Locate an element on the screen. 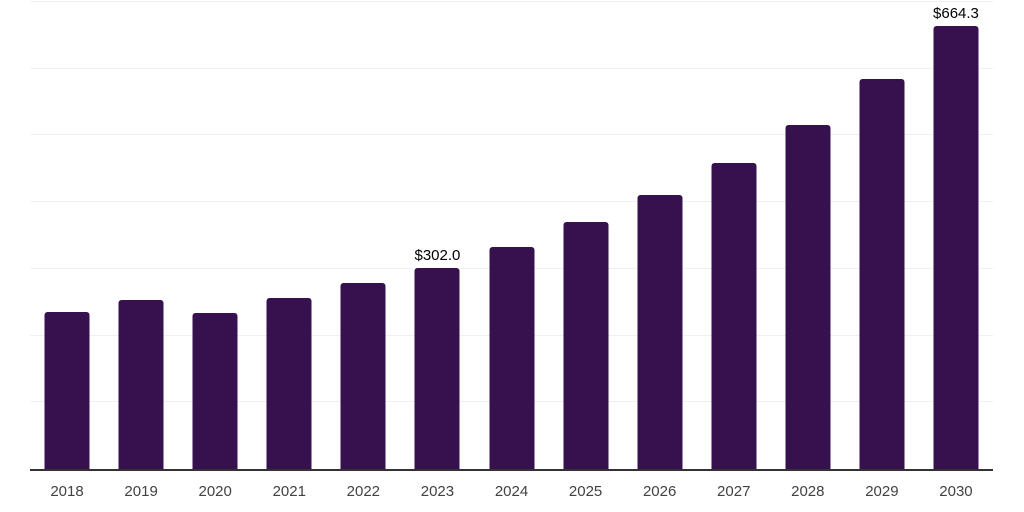 The image size is (1024, 512). bar-slot-2025 is located at coordinates (586, 235).